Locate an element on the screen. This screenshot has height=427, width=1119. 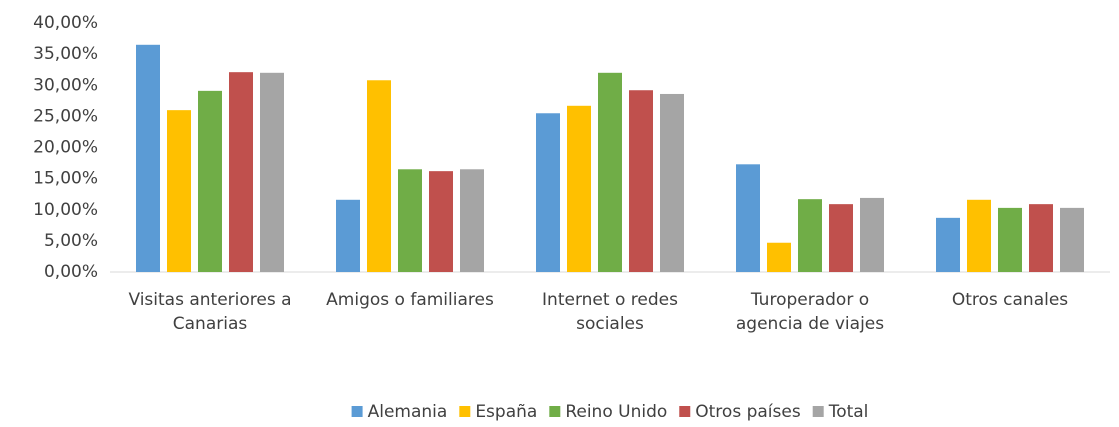
x-tick-label: Otros canales is located at coordinates (1010, 300).